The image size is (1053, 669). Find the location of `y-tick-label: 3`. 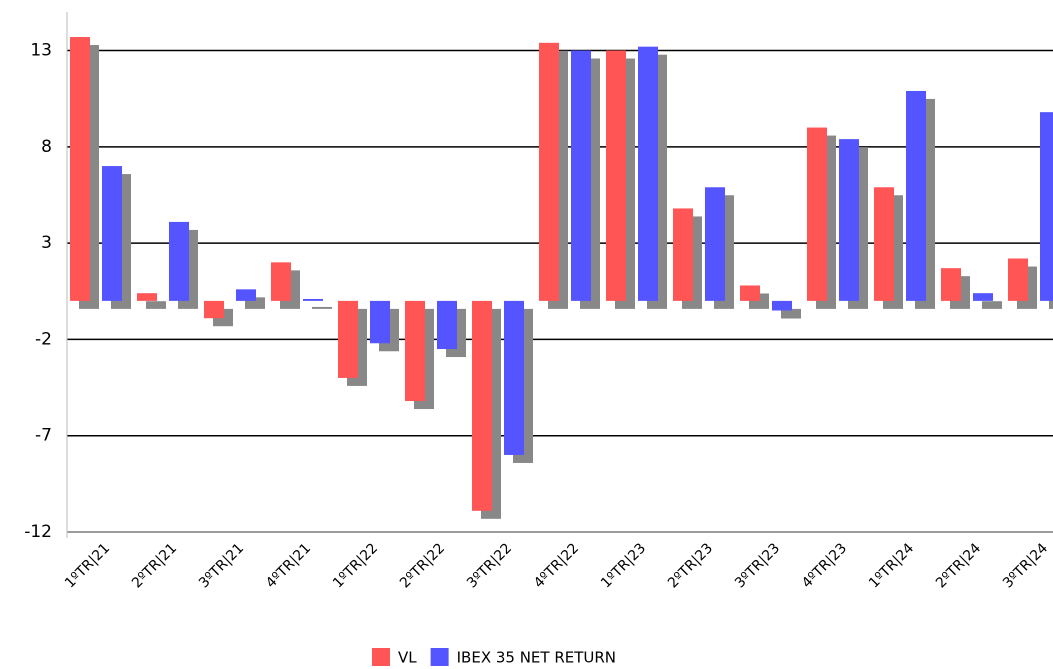

y-tick-label: 3 is located at coordinates (46, 243).